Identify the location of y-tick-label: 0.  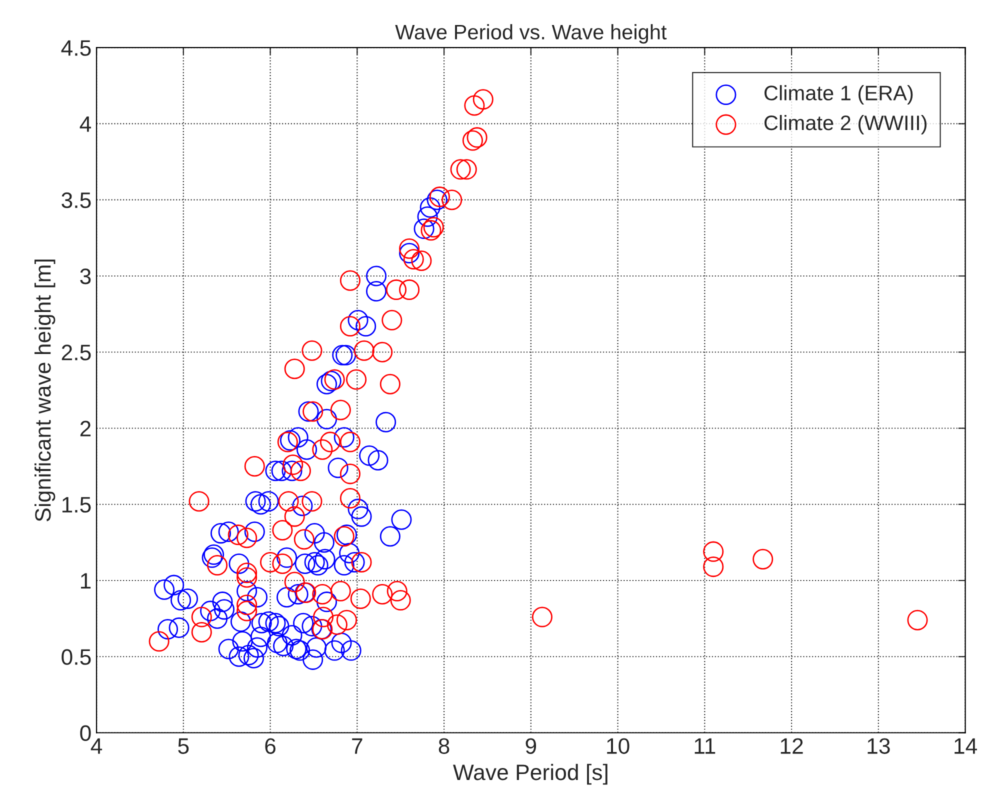
(85, 733).